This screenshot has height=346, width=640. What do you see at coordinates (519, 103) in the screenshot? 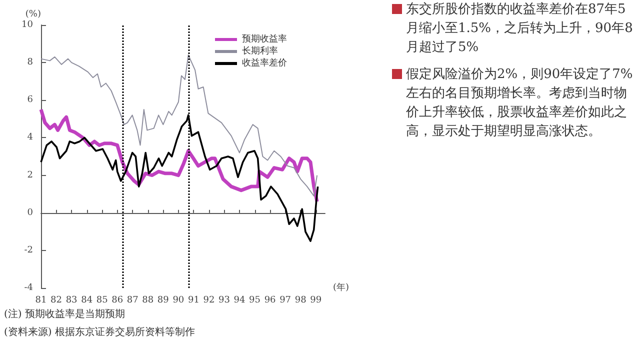
I see `text: 假定风险溢价为2%，则90年设定了7%左右的名目预期增长率。考虑到当时物价上升率较低，股票收益率差价如此之高，显示处于期望明显高涨状态。` at bounding box center [519, 103].